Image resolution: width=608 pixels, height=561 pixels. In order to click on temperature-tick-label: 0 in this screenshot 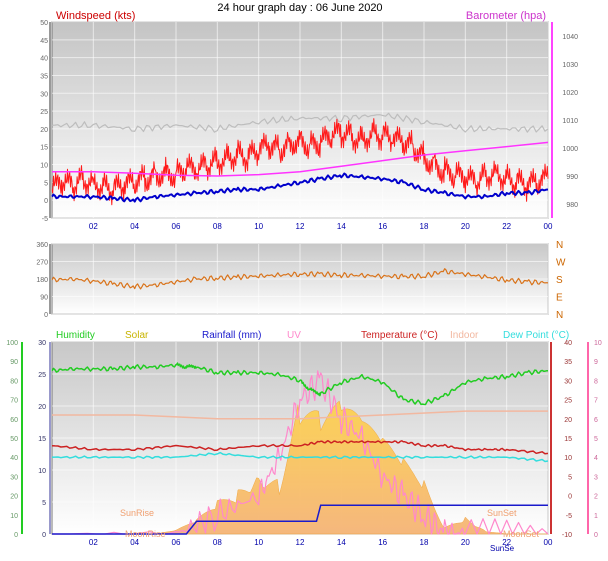, I will do `click(570, 497)`.